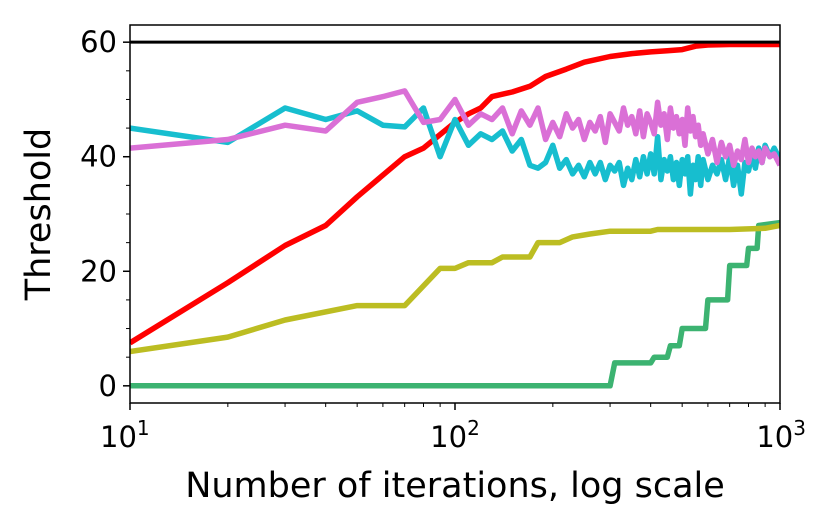 The width and height of the screenshot is (830, 524). Describe the element at coordinates (98, 42) in the screenshot. I see `y-tick-label: 60` at that location.